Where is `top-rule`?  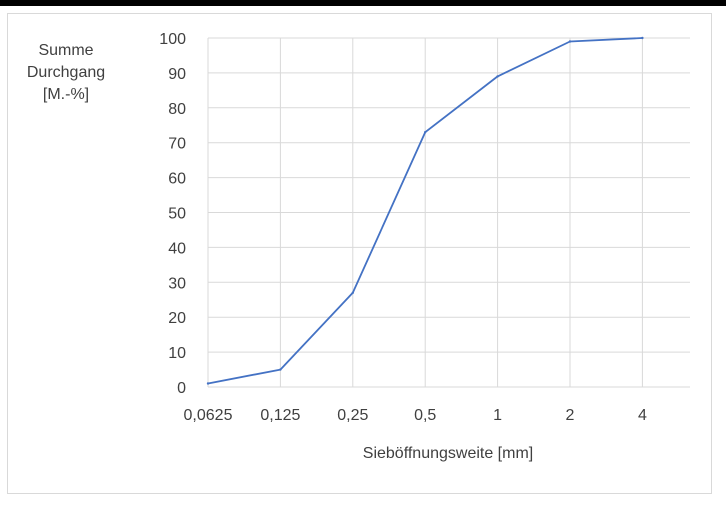 top-rule is located at coordinates (363, 3).